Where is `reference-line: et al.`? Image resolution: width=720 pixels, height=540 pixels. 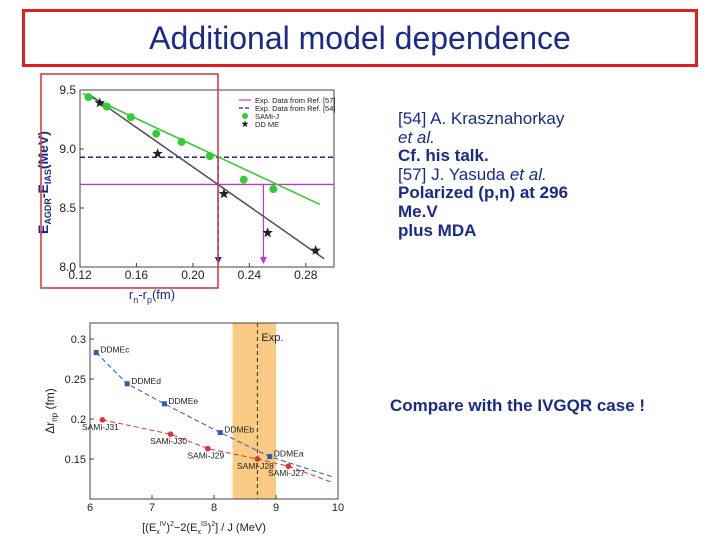
reference-line: et al. is located at coordinates (513, 137).